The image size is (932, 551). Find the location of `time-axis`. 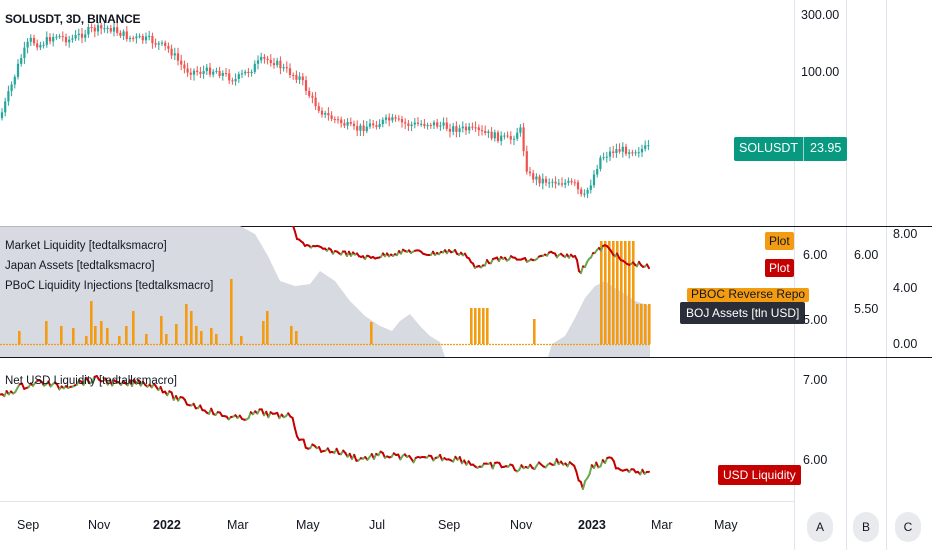

time-axis is located at coordinates (397, 526).